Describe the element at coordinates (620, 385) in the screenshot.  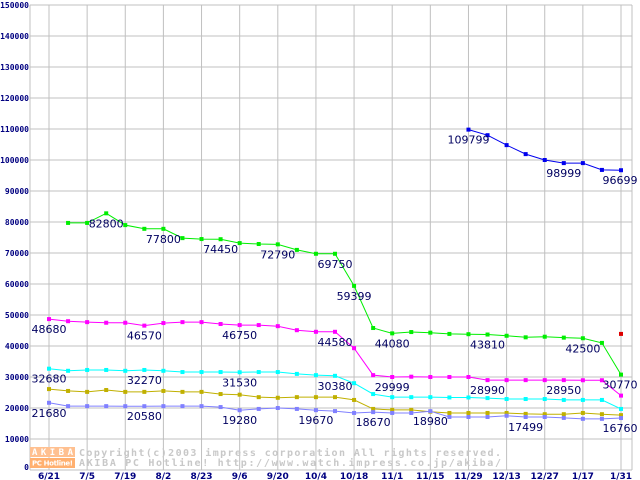
I see `data-label: 30770` at that location.